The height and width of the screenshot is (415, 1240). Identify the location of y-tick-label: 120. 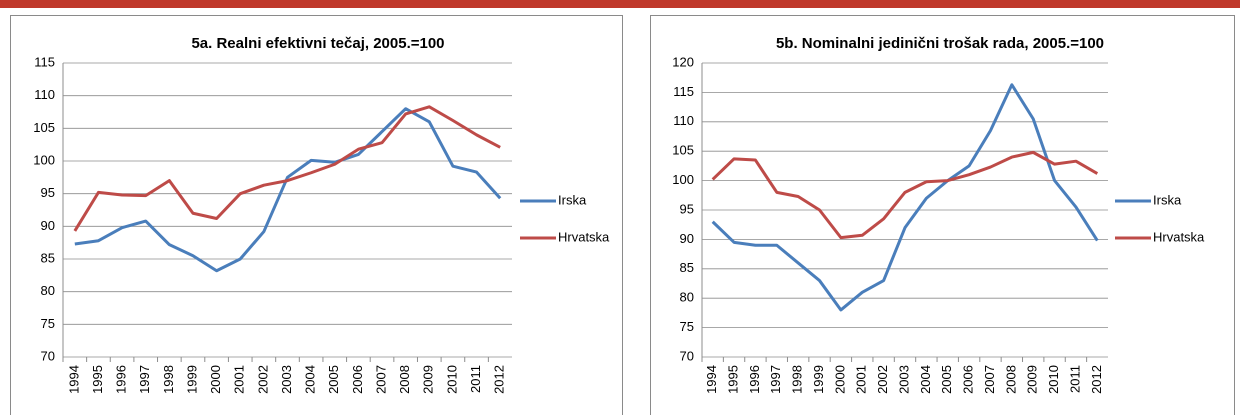
(683, 61).